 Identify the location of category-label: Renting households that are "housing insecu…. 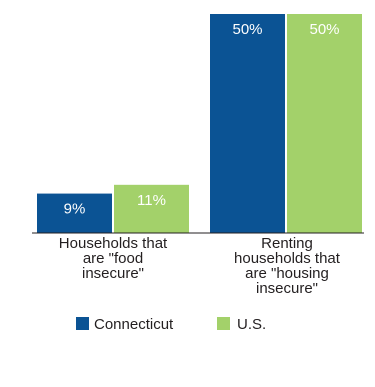
(287, 266).